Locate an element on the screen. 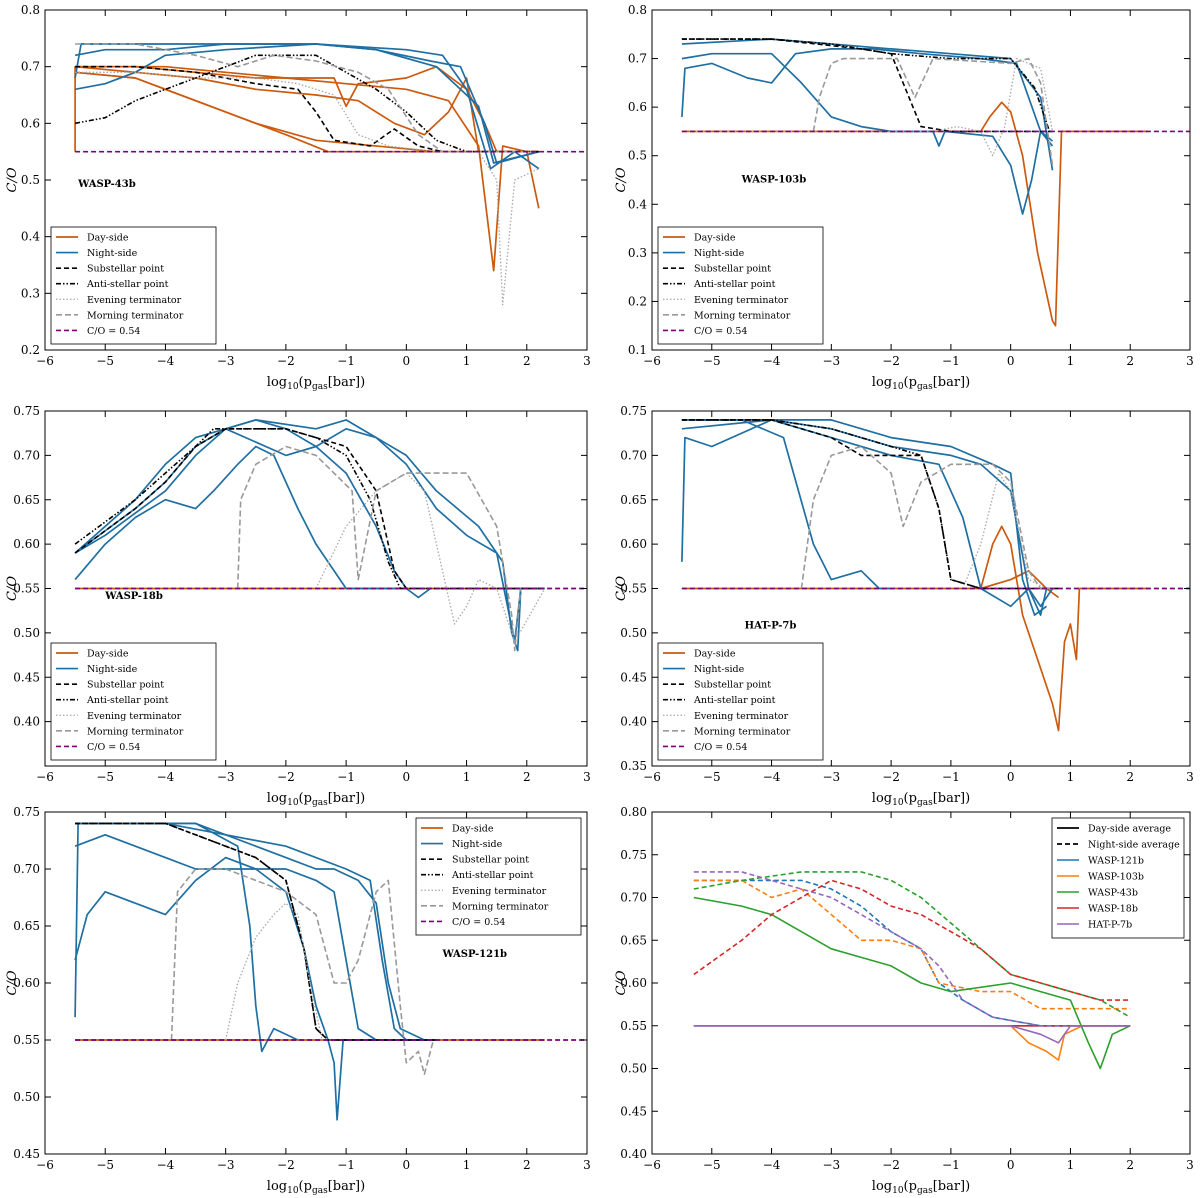  legend-label: WASP-121b is located at coordinates (1116, 861).